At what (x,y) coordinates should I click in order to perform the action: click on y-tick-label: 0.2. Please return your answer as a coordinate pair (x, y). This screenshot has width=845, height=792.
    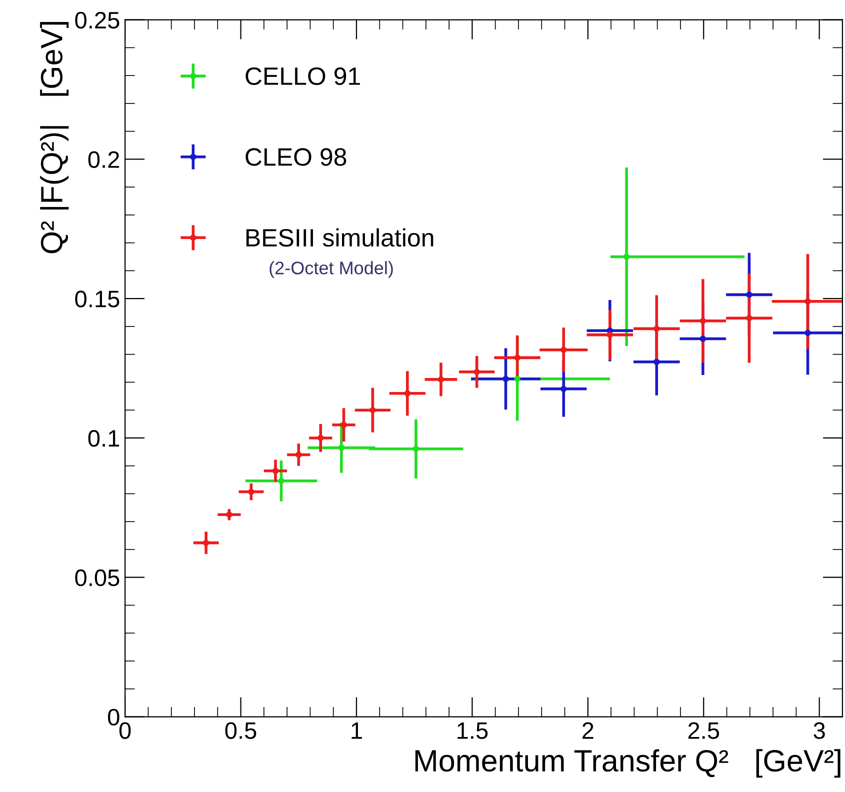
    Looking at the image, I should click on (104, 159).